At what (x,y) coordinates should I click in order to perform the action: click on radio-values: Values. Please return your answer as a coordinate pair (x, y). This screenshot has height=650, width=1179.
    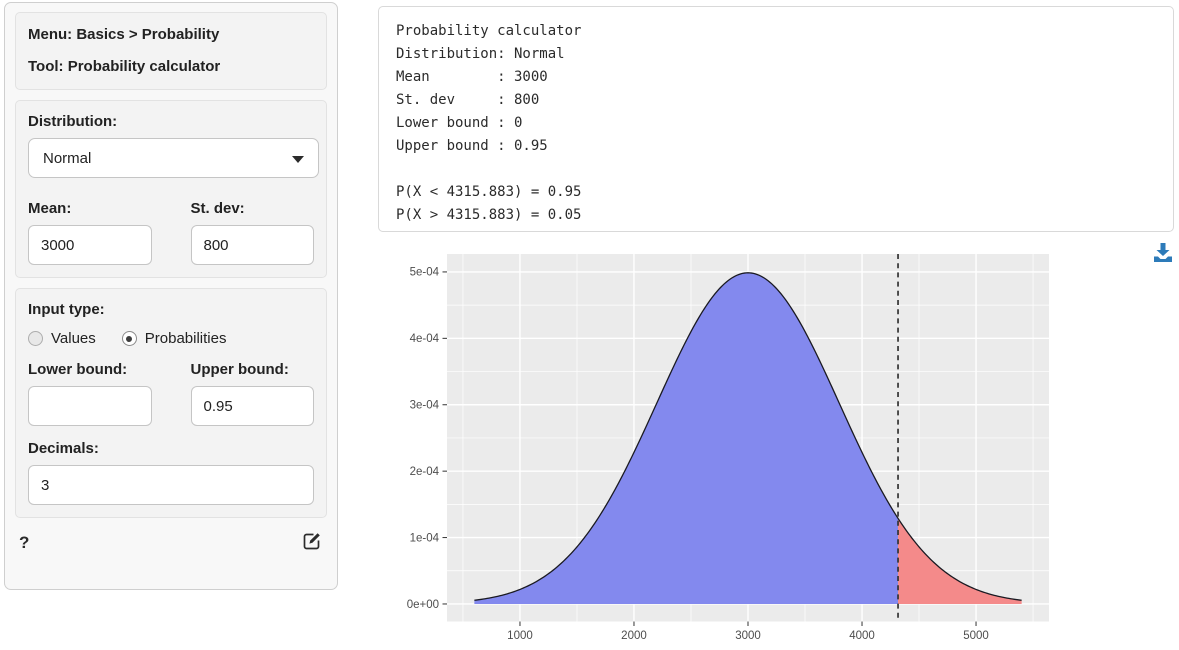
    Looking at the image, I should click on (62, 338).